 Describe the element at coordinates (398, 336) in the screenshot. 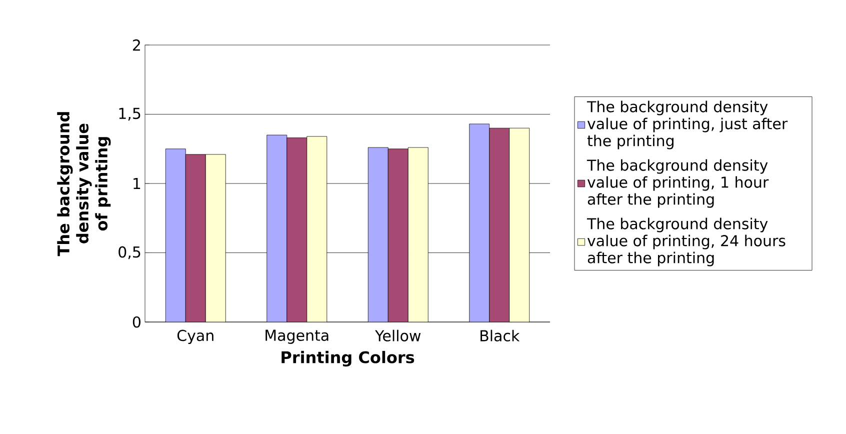

I see `x-tick-label: Yellow` at that location.